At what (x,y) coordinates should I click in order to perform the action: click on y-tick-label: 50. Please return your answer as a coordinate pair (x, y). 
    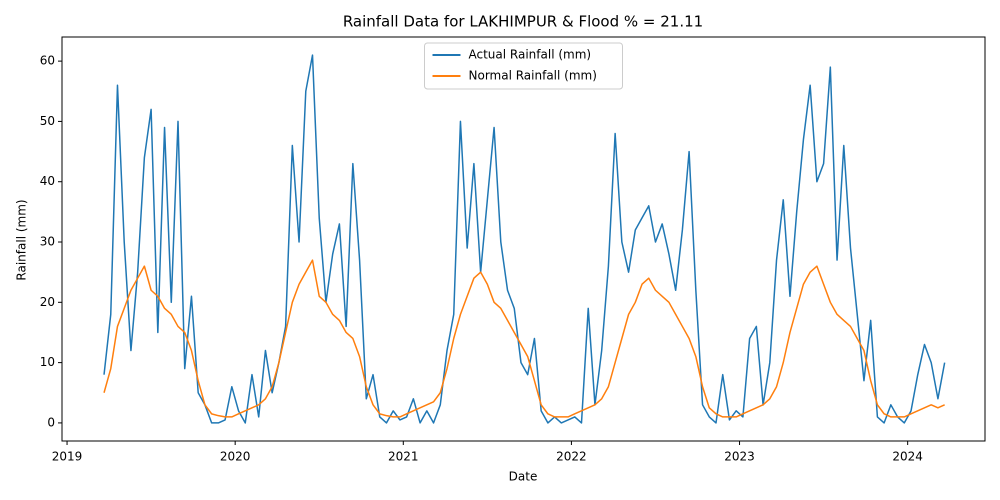
    Looking at the image, I should click on (47, 121).